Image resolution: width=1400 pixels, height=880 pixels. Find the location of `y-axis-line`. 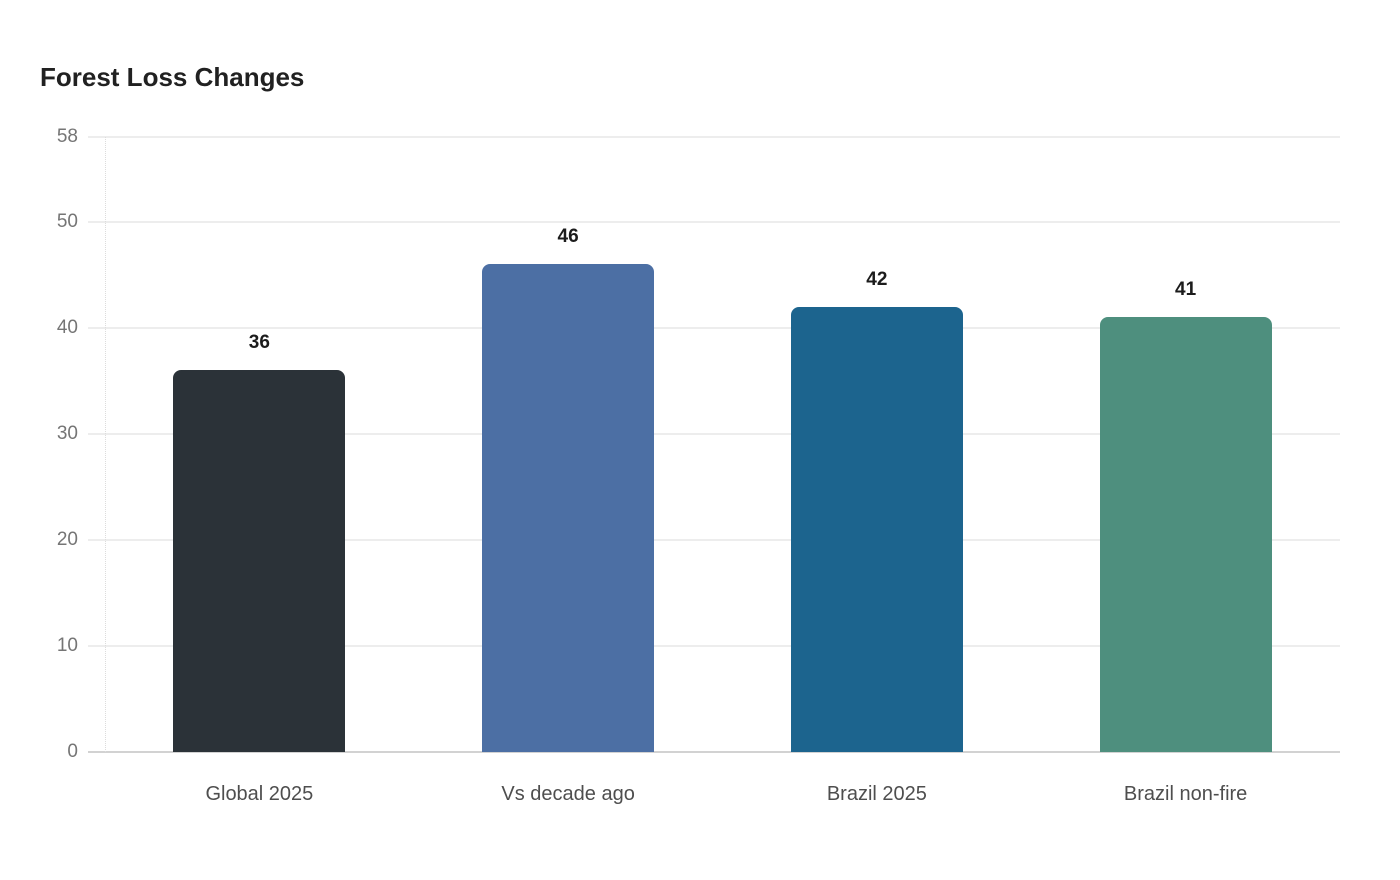

y-axis-line is located at coordinates (105, 444).